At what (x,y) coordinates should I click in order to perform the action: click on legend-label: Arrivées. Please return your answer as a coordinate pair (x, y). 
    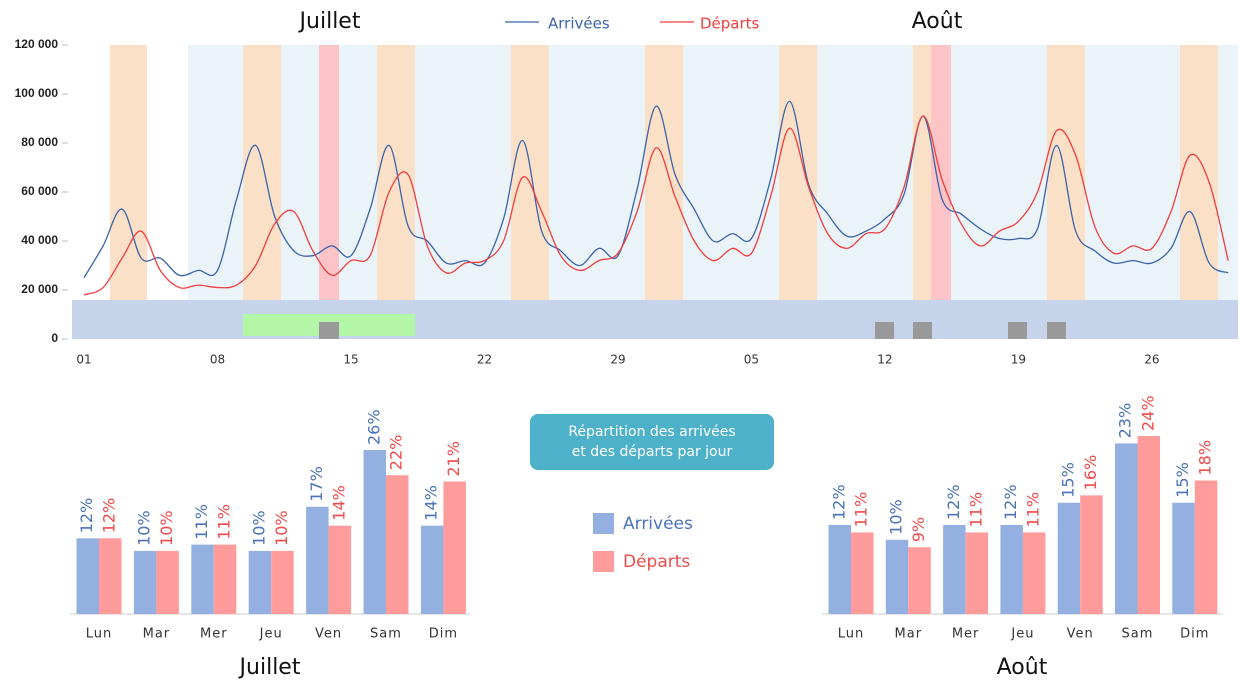
    Looking at the image, I should click on (658, 524).